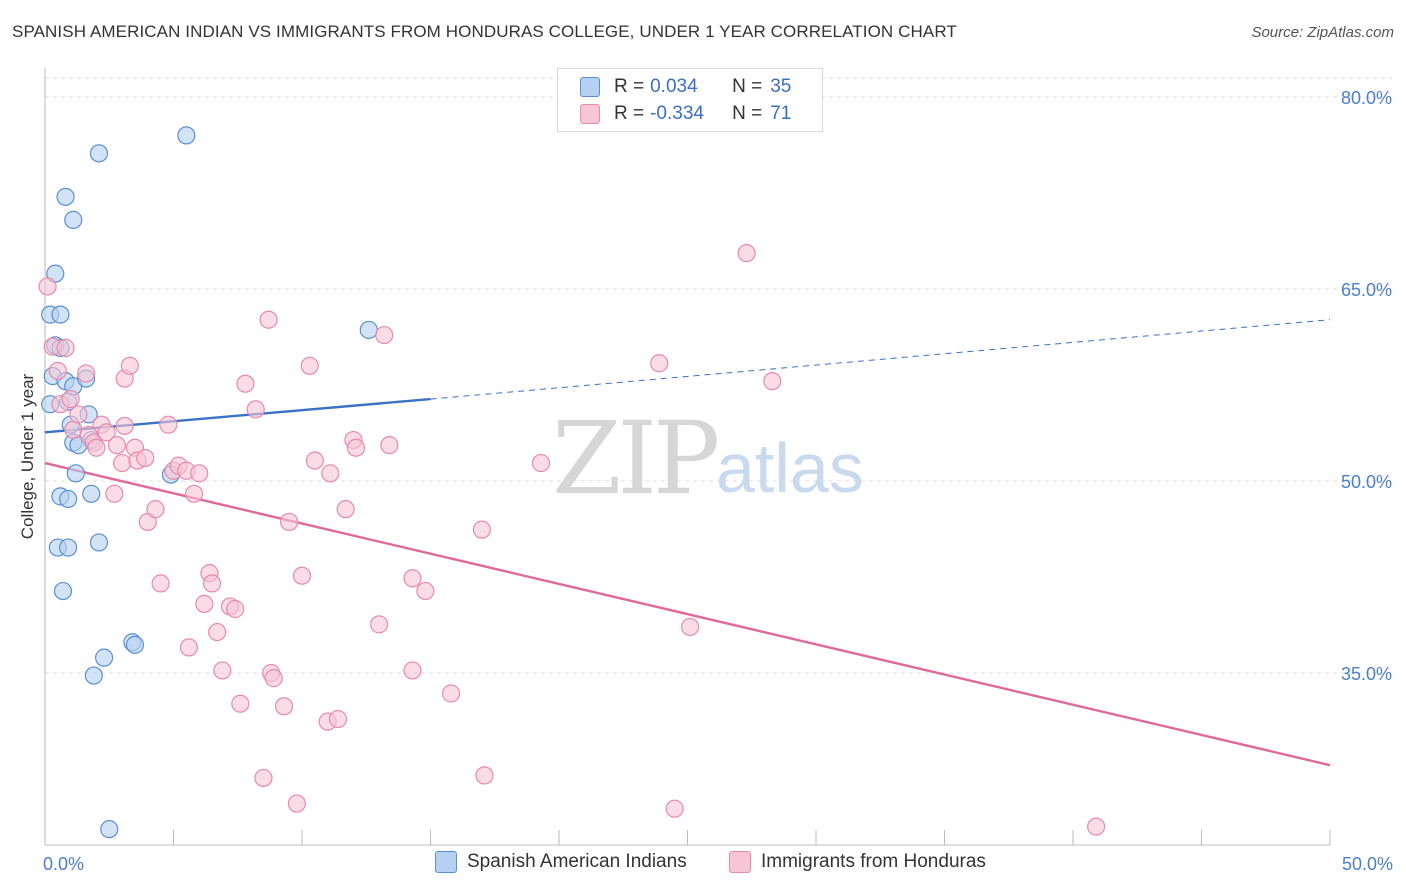 Image resolution: width=1406 pixels, height=892 pixels. Describe the element at coordinates (674, 86) in the screenshot. I see `legend-r-value: 0.034` at that location.